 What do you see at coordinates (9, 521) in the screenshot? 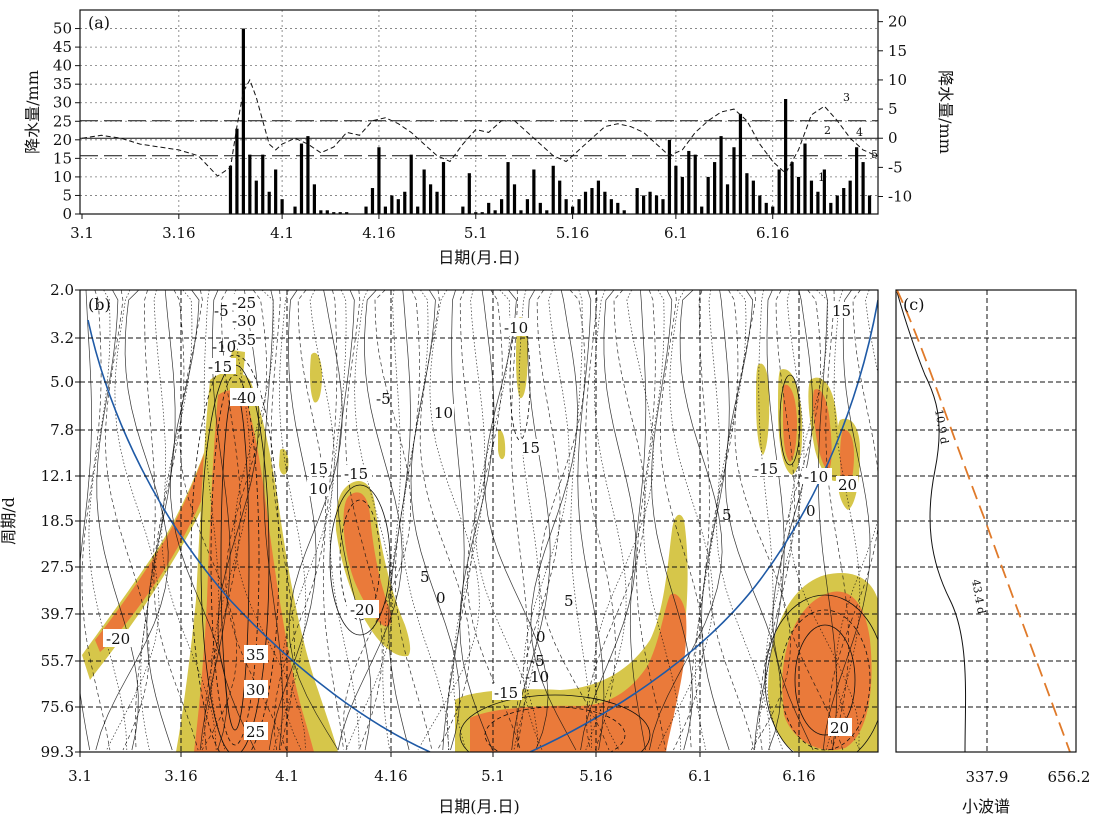
I see `panel-b-y-axis-label: 周期/d` at bounding box center [9, 521].